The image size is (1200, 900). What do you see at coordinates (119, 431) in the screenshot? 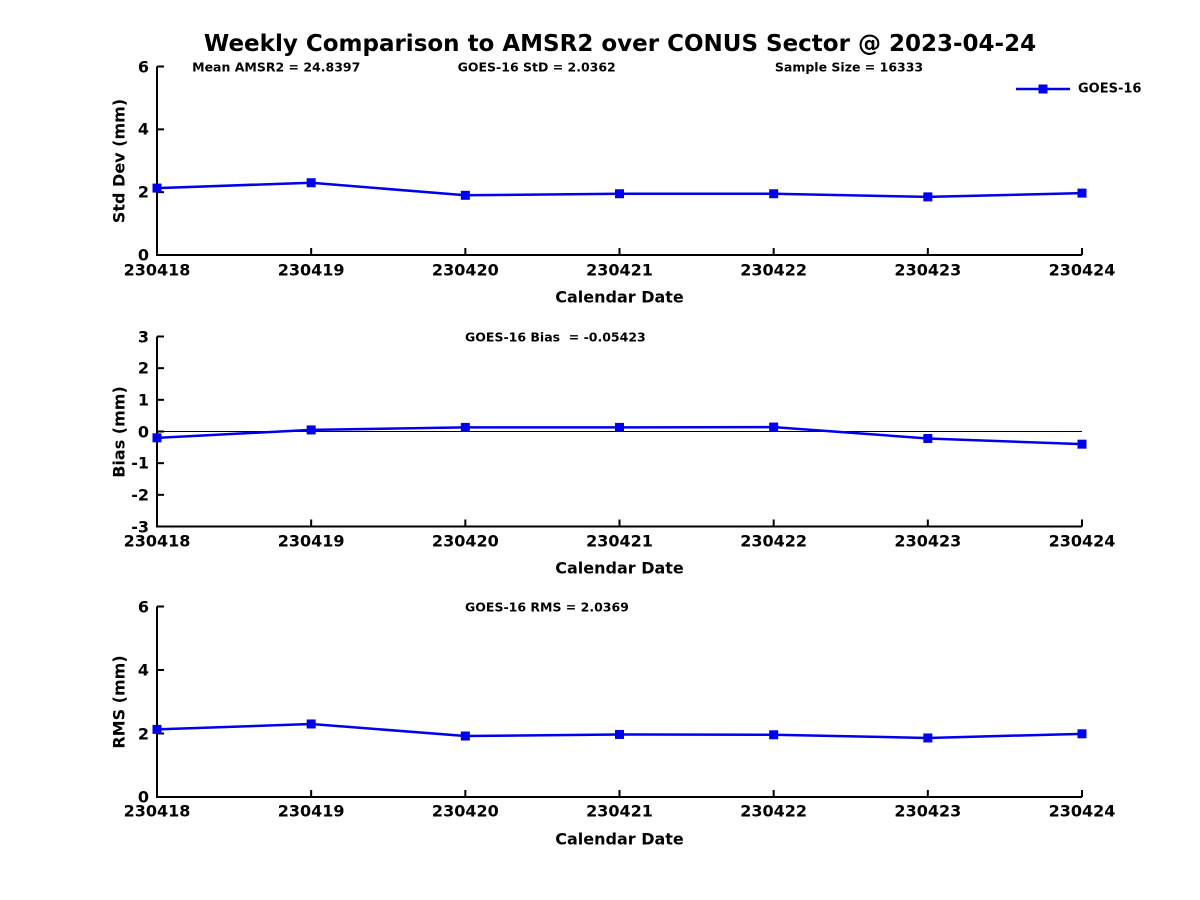
I see `y-axis-label: Bias (mm)` at bounding box center [119, 431].